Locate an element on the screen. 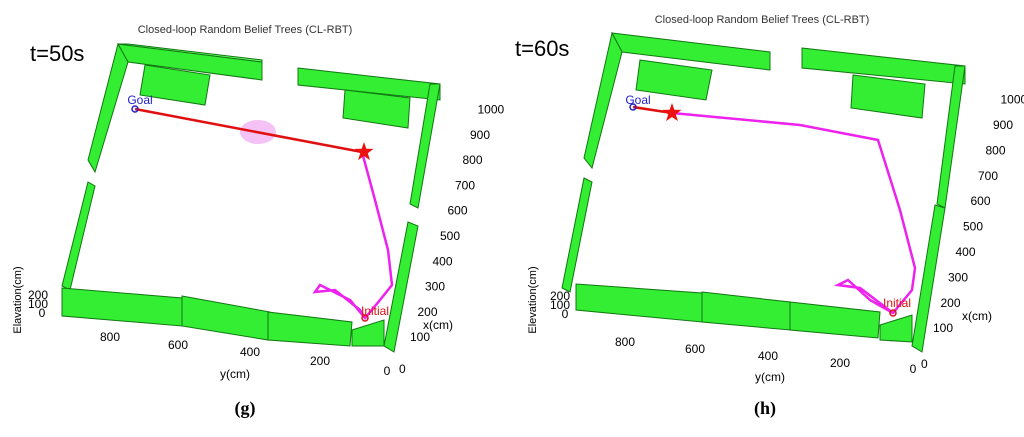  time-label: t=60s is located at coordinates (542, 48).